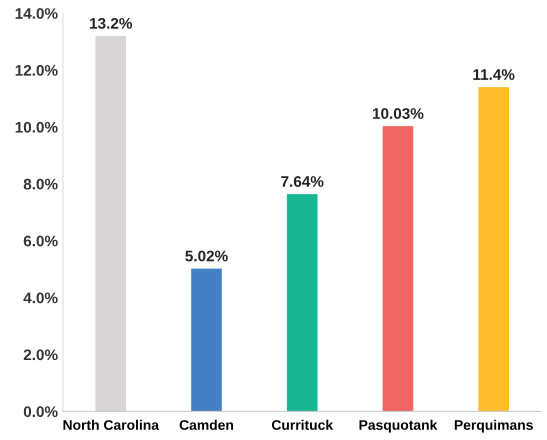 This screenshot has height=440, width=547. Describe the element at coordinates (41, 241) in the screenshot. I see `y-tick-label: 6.0%` at that location.